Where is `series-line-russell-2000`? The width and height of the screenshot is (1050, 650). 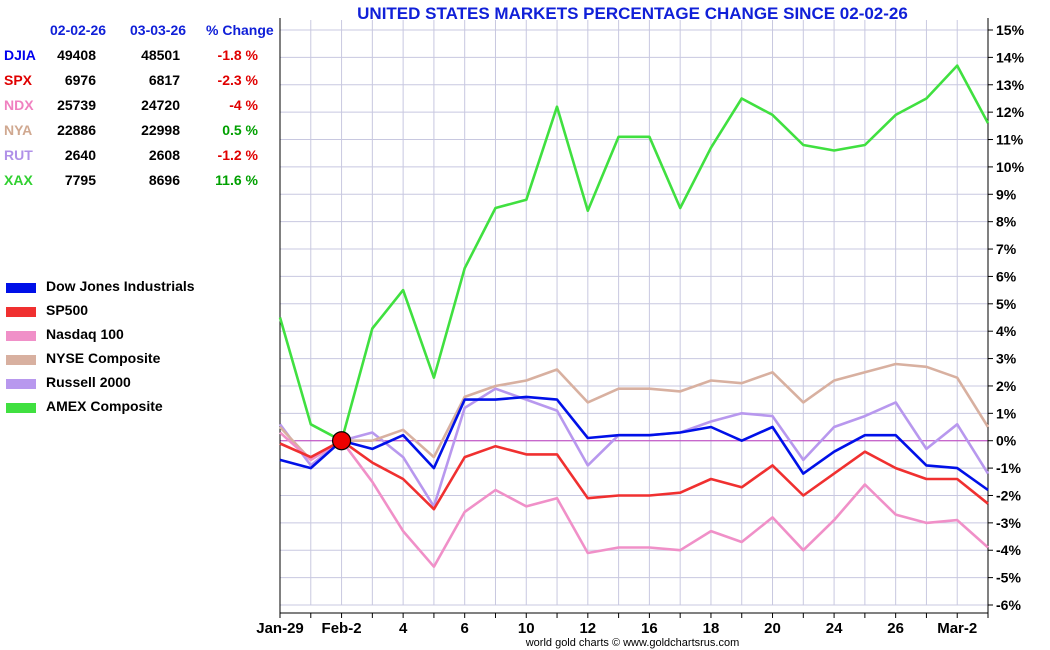
series-line-russell-2000 is located at coordinates (634, 447).